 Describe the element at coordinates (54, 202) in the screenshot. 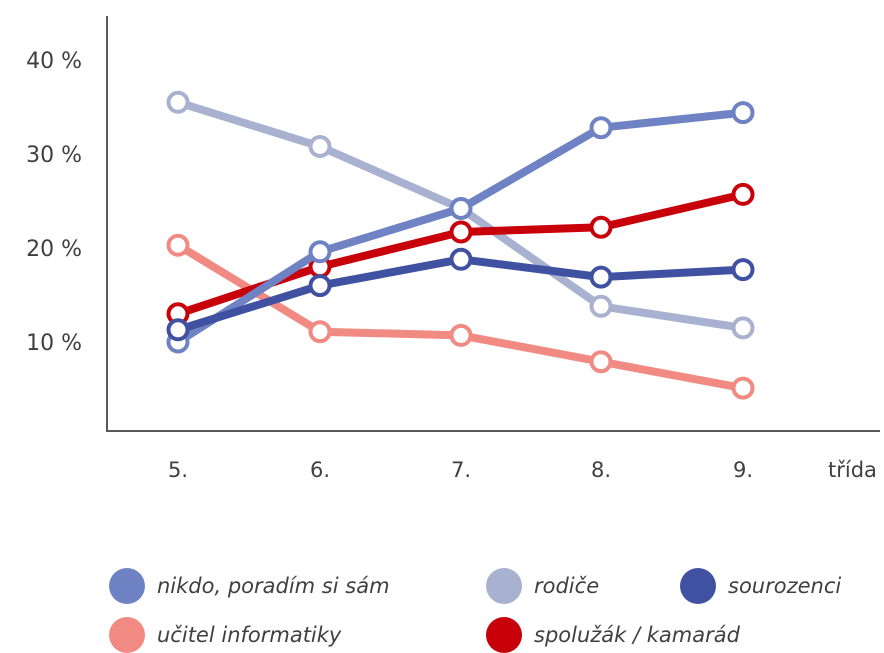

I see `y-tick-labels: 10 % 20 % 30 % 40 %` at that location.